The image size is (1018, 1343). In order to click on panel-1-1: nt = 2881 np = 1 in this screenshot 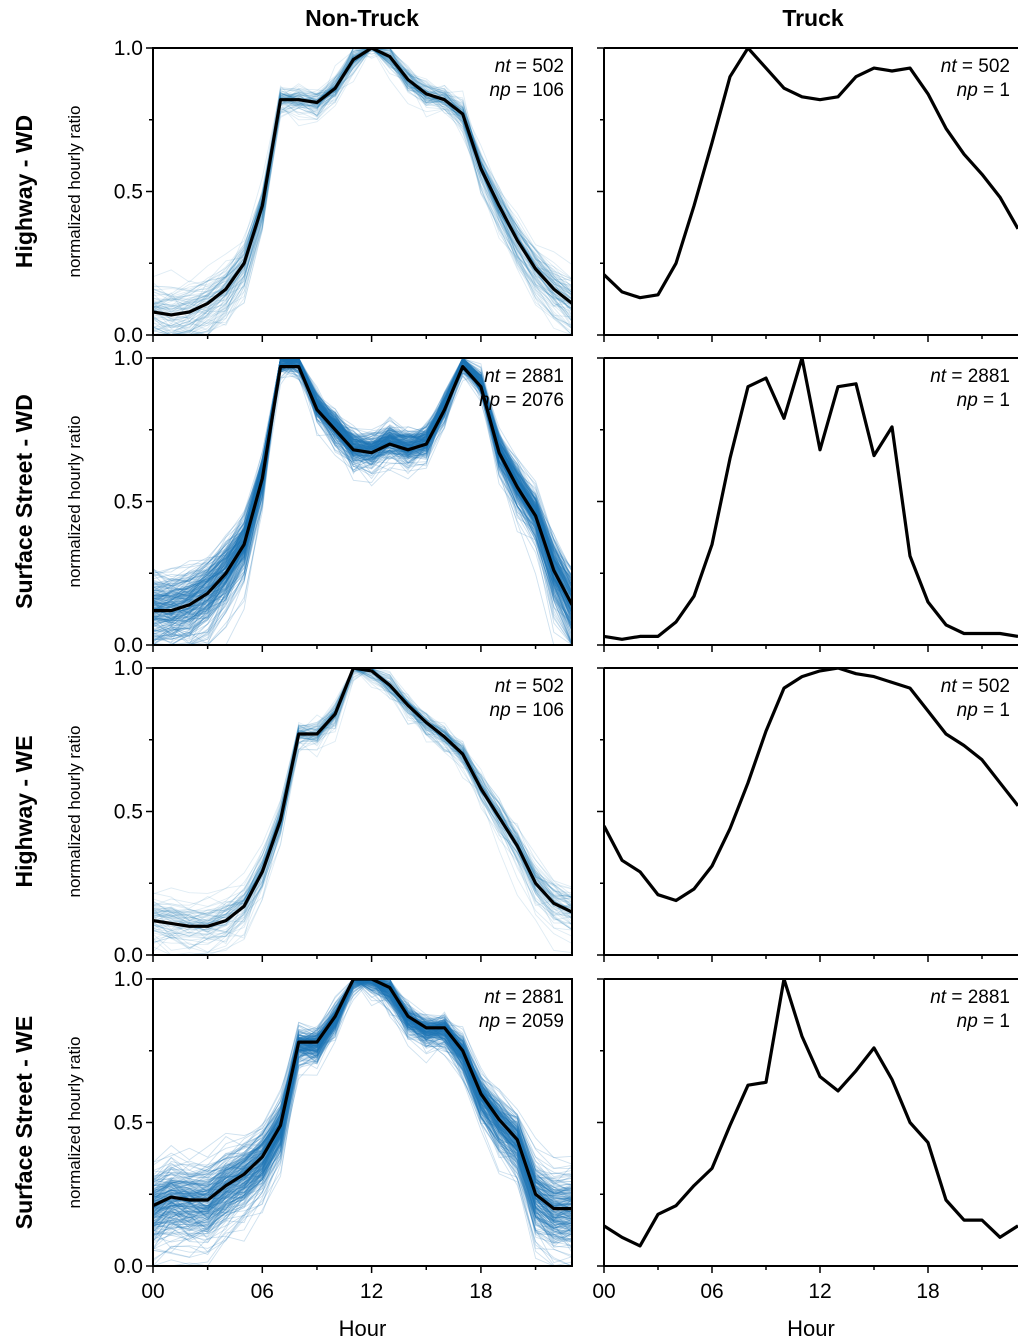, I will do `click(807, 504)`.